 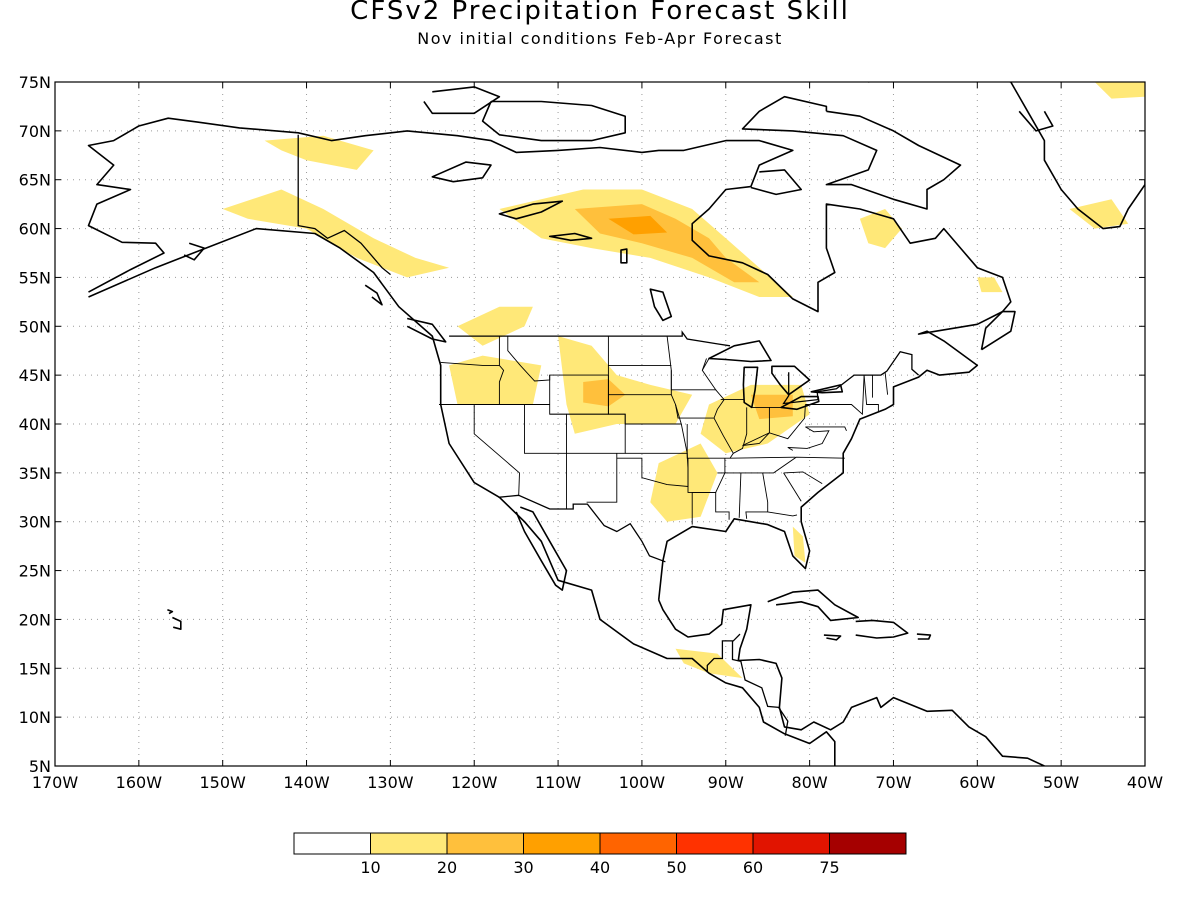 I want to click on lon-tick-label: 120W, so click(x=474, y=782).